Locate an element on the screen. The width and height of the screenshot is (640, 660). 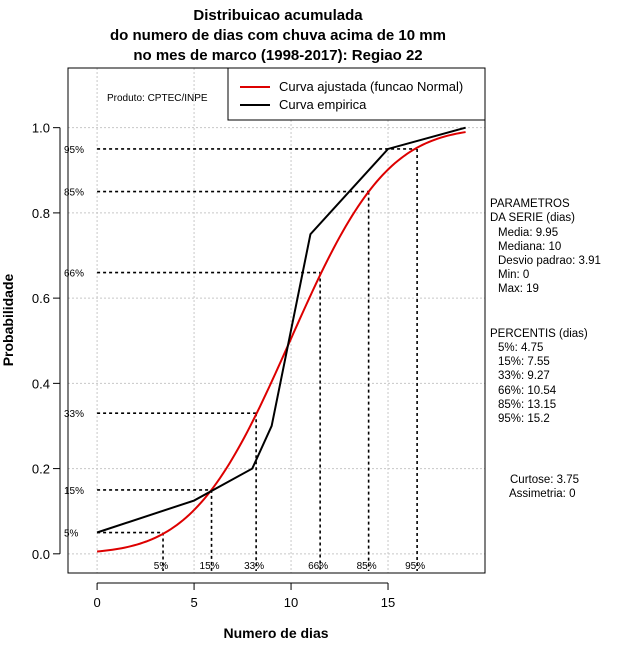
x-axis-label: Numero de dias is located at coordinates (275, 633).